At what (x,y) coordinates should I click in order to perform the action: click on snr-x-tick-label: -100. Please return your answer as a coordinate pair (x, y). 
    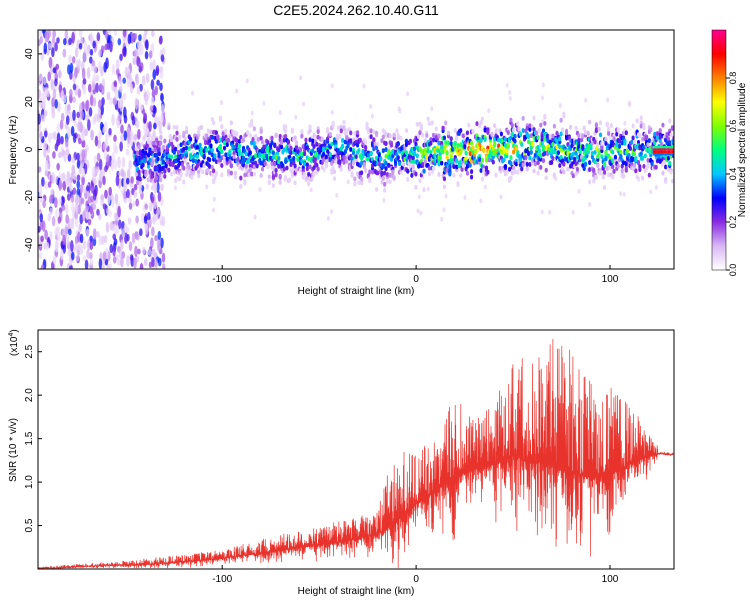
    Looking at the image, I should click on (222, 579).